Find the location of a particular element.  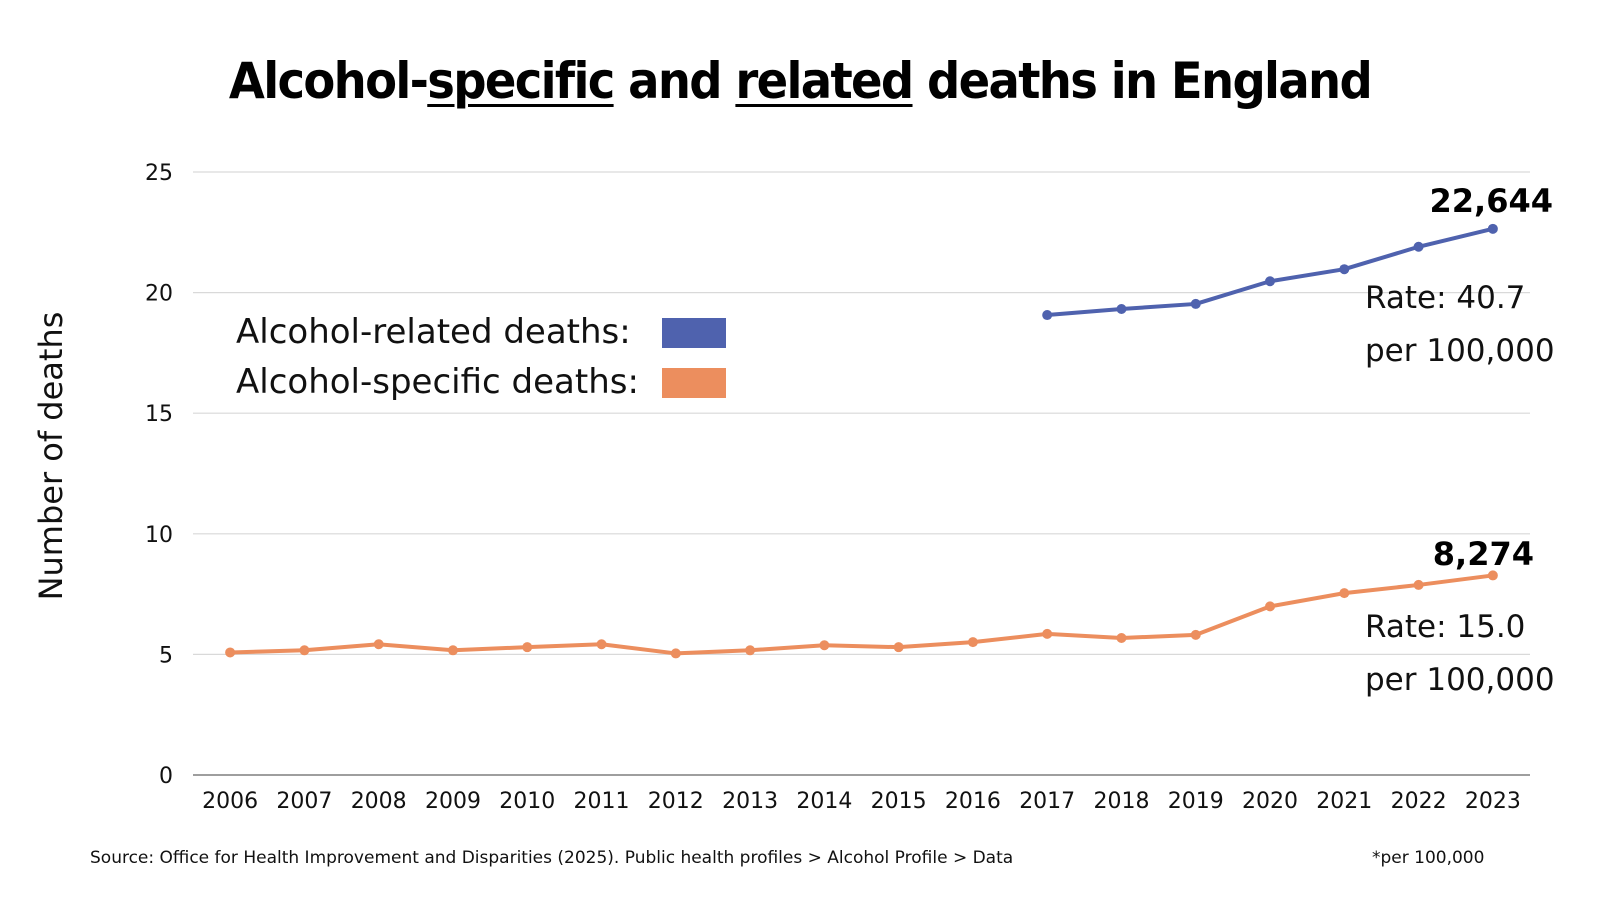

x-tick-label: 2015 is located at coordinates (899, 801).